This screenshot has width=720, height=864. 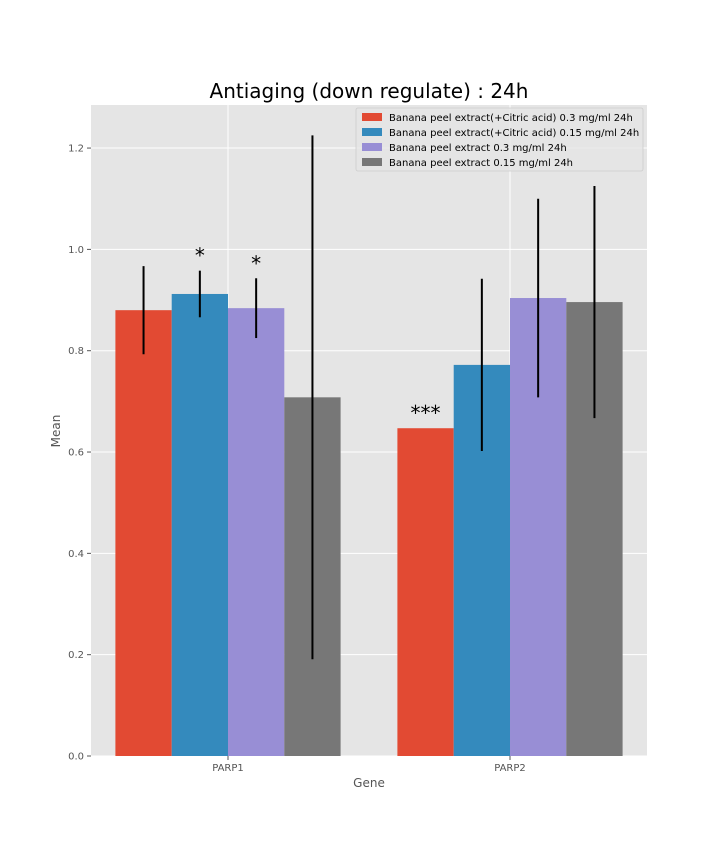 What do you see at coordinates (76, 351) in the screenshot?
I see `y-tick-label: 0.8` at bounding box center [76, 351].